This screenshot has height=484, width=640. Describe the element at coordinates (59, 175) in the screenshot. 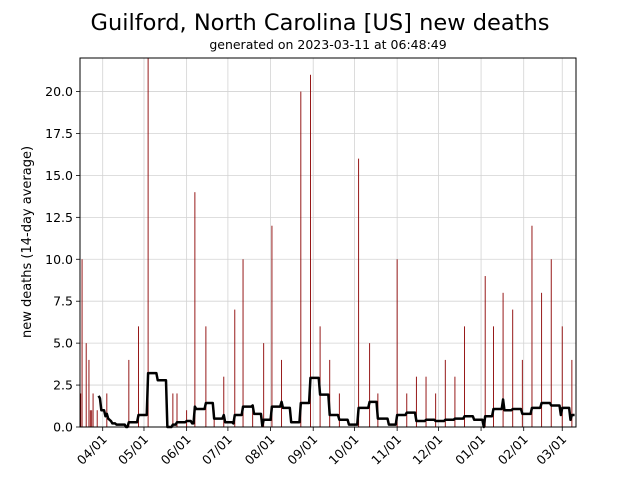

I see `y-tick-label: 15.0` at that location.